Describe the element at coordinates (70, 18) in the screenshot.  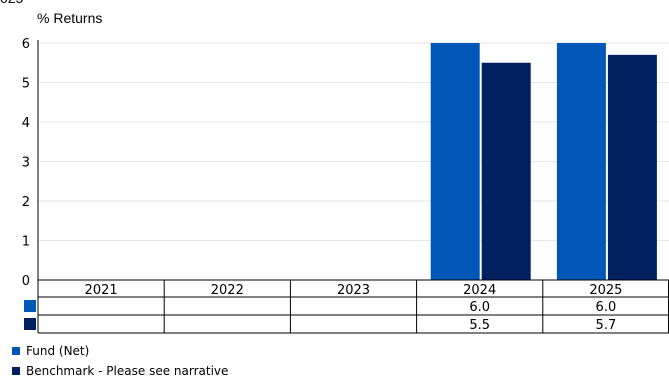
I see `y-axis-label: % Returns` at that location.